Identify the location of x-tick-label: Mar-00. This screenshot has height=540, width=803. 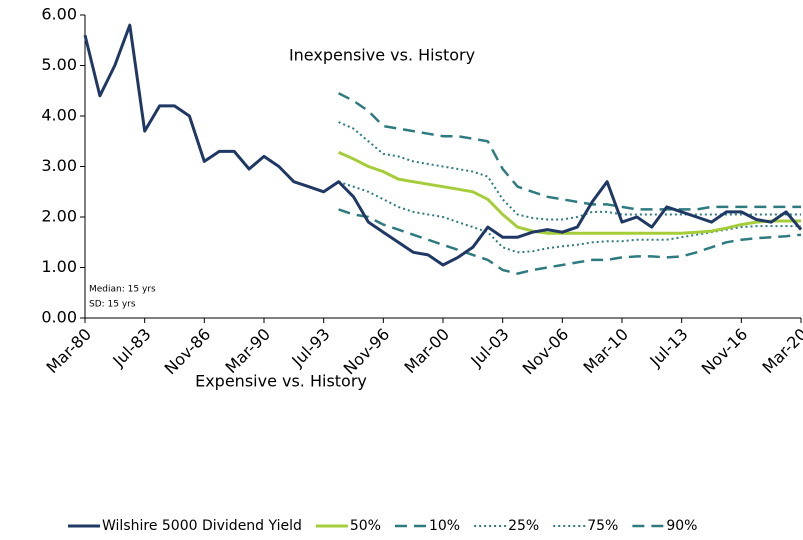
(426, 351).